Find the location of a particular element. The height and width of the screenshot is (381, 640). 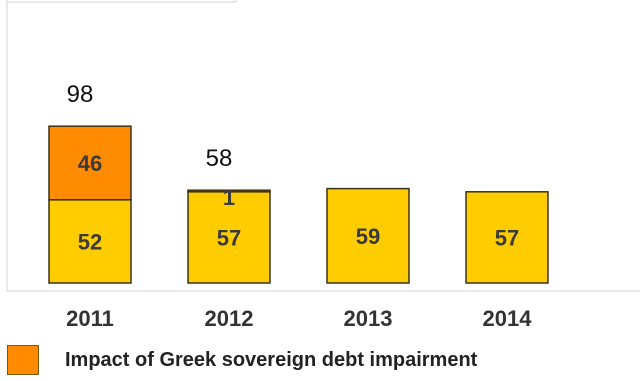

value-label-impact-2011: 46 is located at coordinates (90, 163).